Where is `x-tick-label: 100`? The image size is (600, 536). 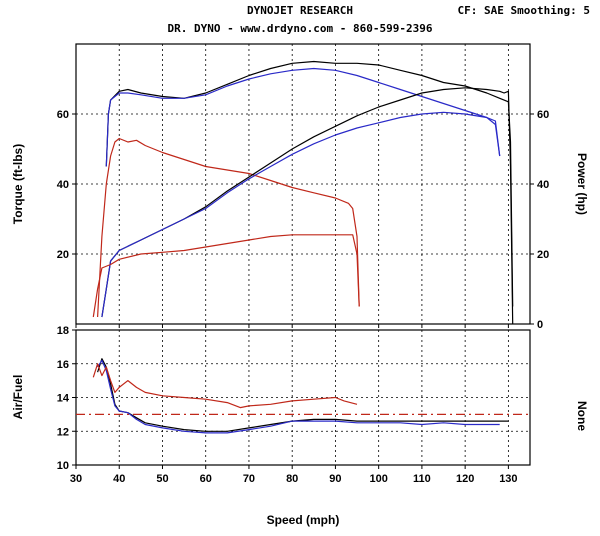 x-tick-label: 100 is located at coordinates (378, 479).